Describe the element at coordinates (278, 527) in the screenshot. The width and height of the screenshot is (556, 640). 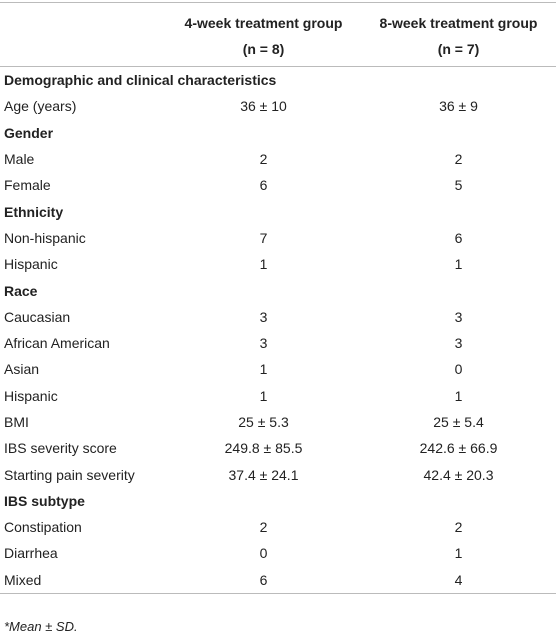
I see `data-row: Constipation 2 2` at that location.